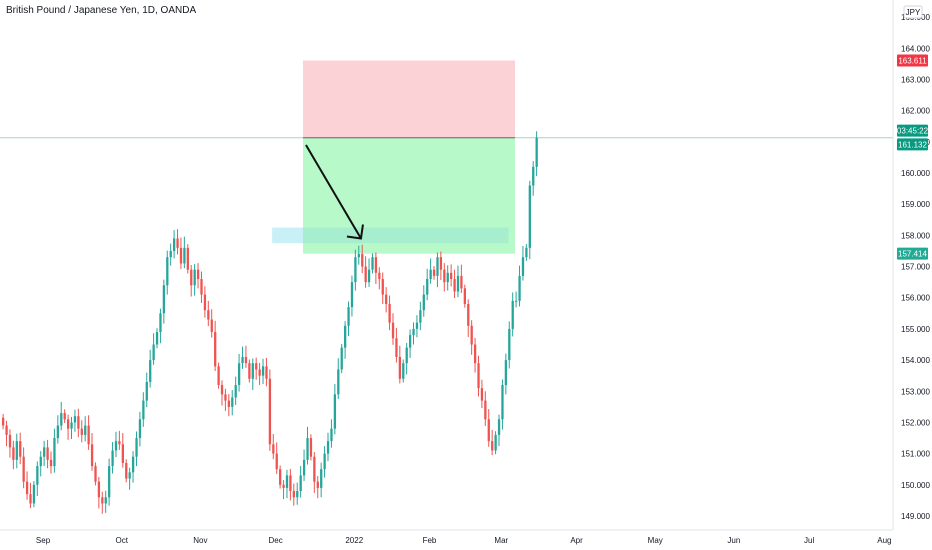 Image resolution: width=932 pixels, height=550 pixels. Describe the element at coordinates (884, 540) in the screenshot. I see `time-tick-11: Aug` at that location.